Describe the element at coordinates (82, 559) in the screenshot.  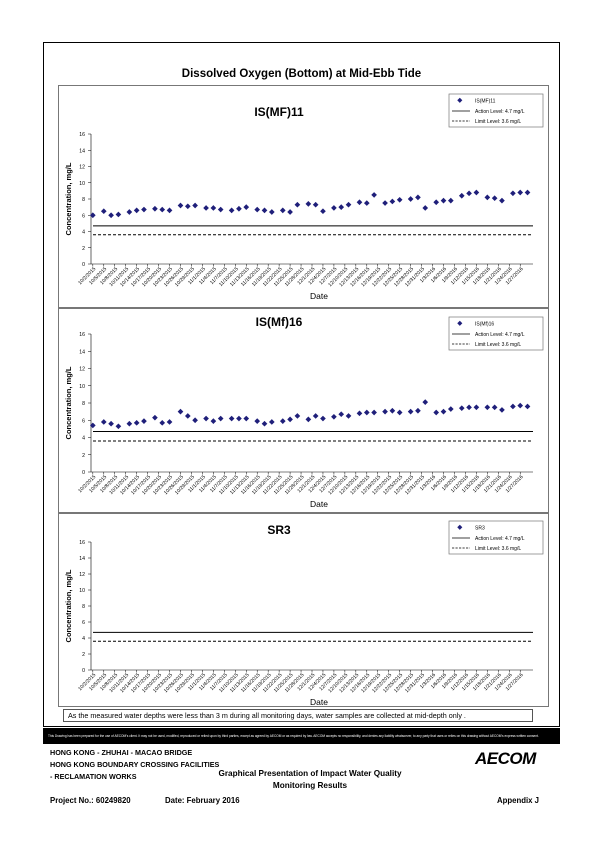
I see `y-tick-label: 14` at that location.